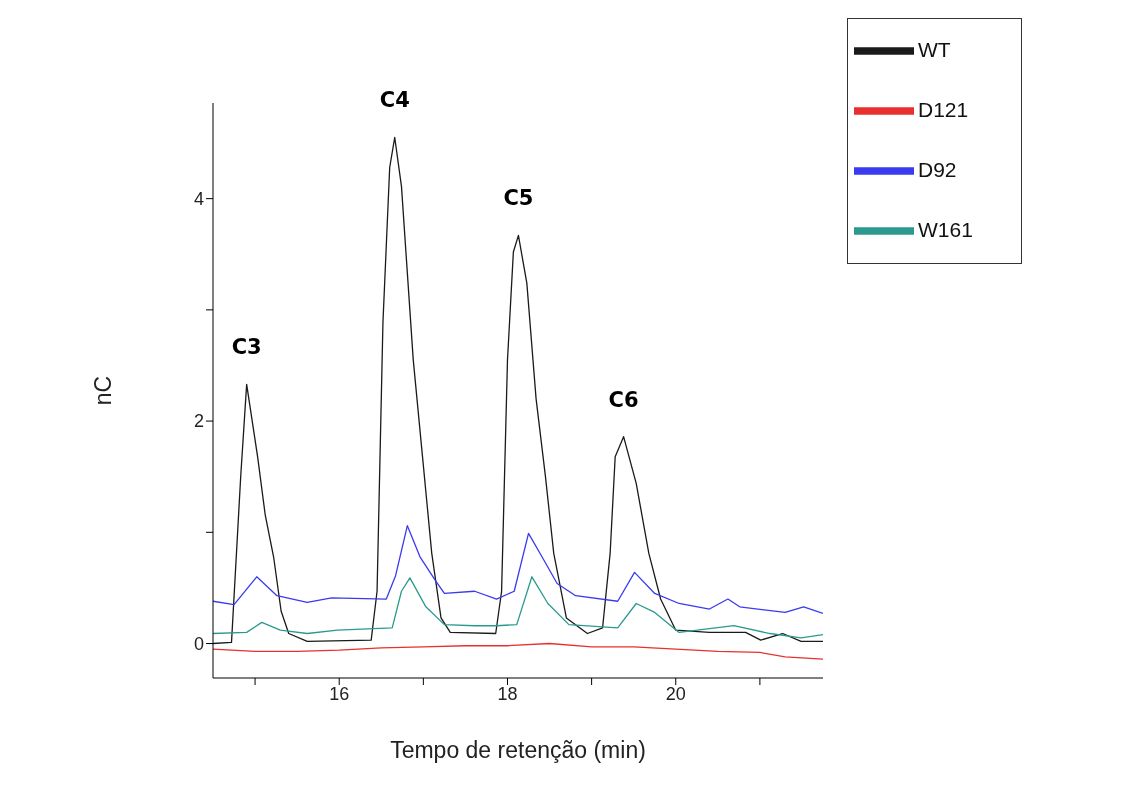 The image size is (1131, 809). I want to click on legend-label: D121, so click(943, 109).